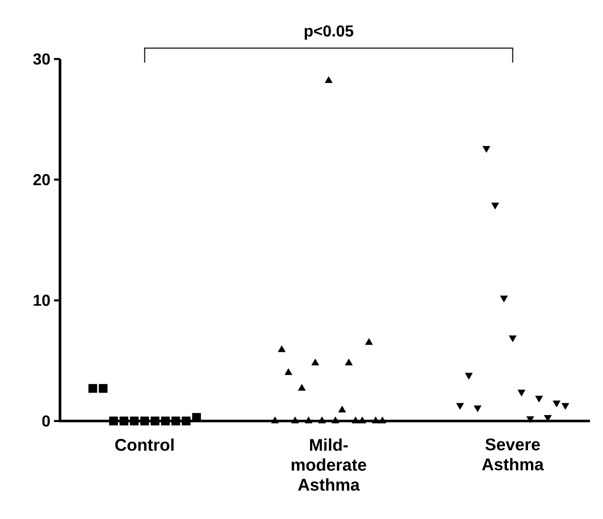  What do you see at coordinates (329, 32) in the screenshot?
I see `text: p<0.05` at bounding box center [329, 32].